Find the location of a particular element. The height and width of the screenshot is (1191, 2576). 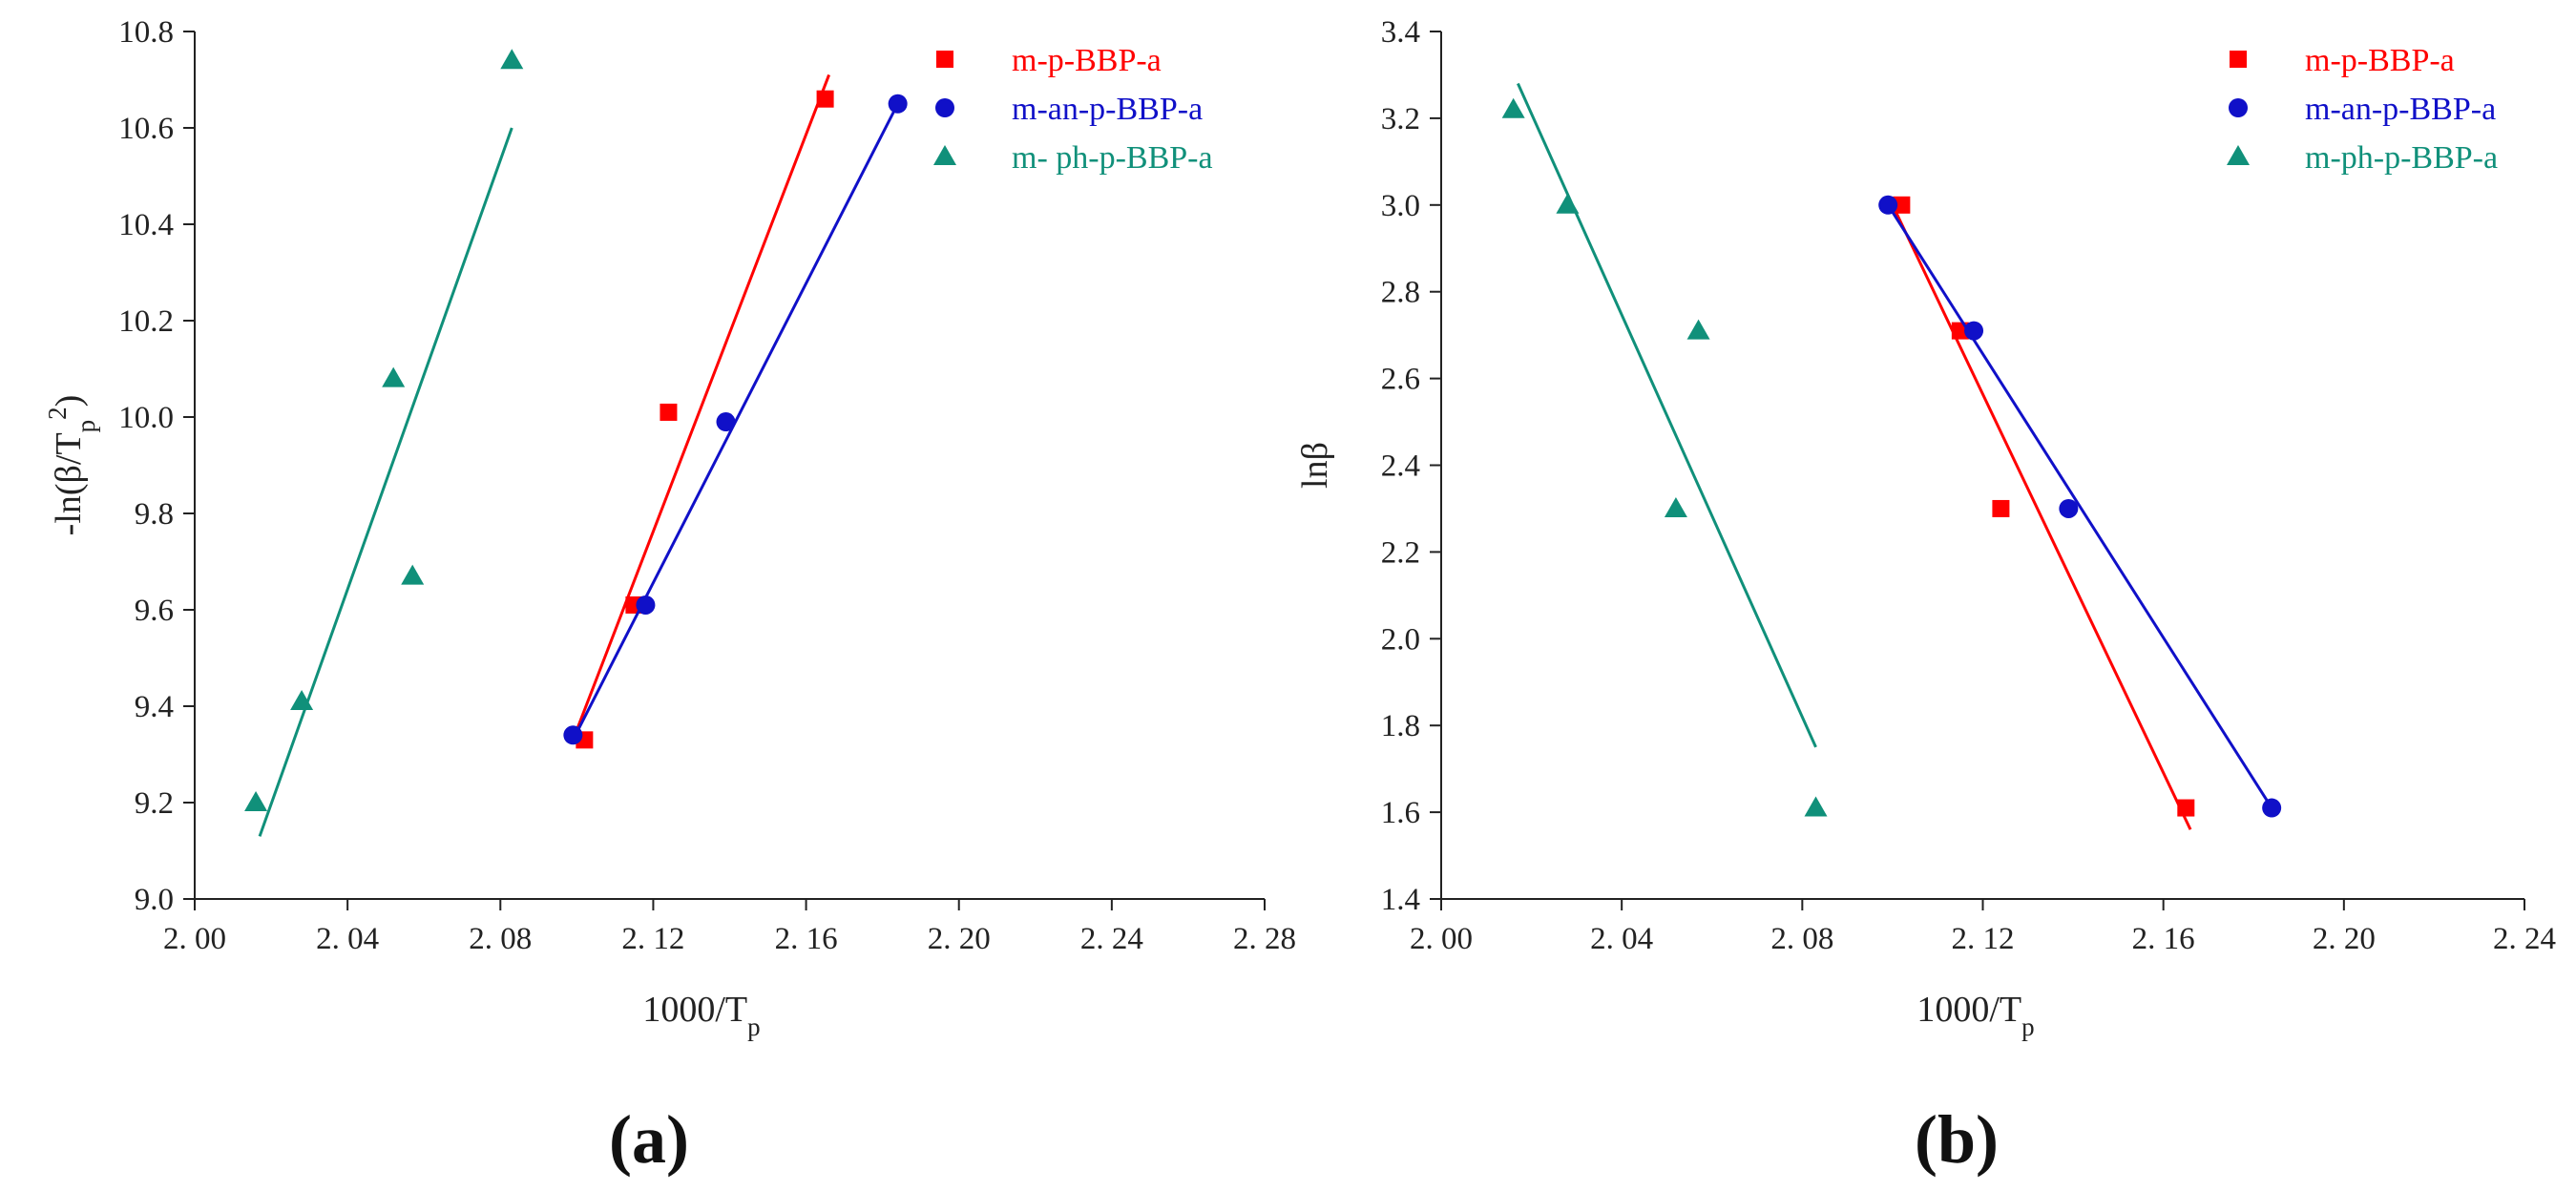

panel-label: (b) is located at coordinates (1957, 1139).